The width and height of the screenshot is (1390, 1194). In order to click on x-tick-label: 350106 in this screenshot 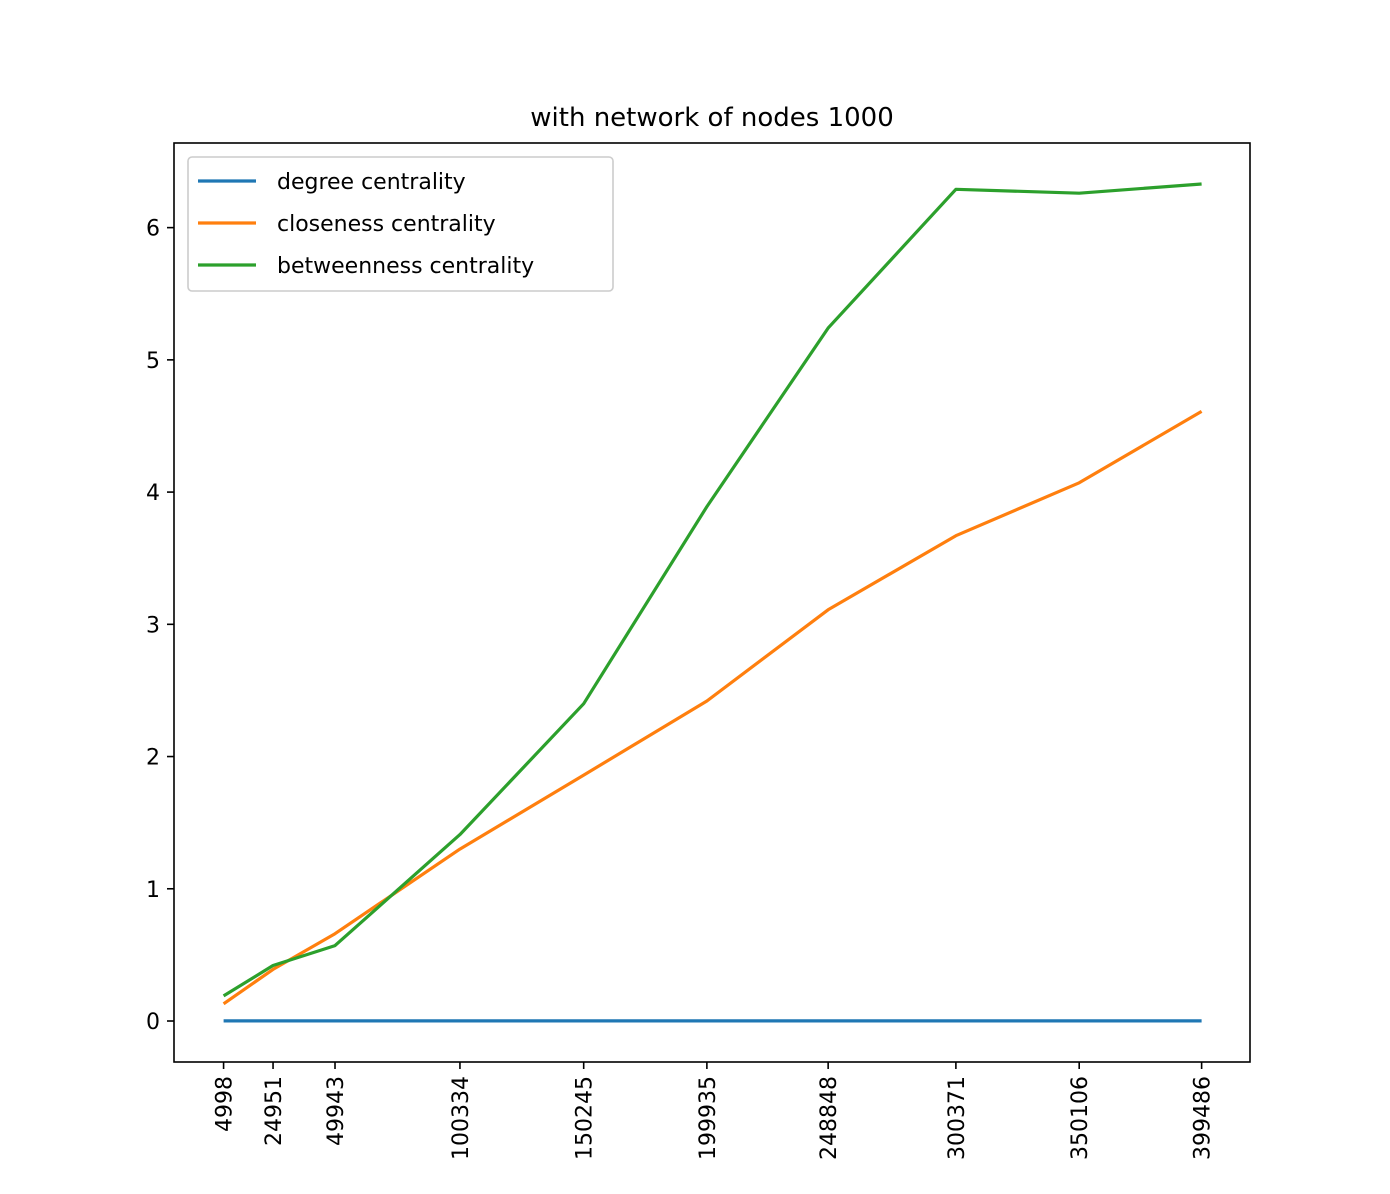, I will do `click(1080, 1118)`.